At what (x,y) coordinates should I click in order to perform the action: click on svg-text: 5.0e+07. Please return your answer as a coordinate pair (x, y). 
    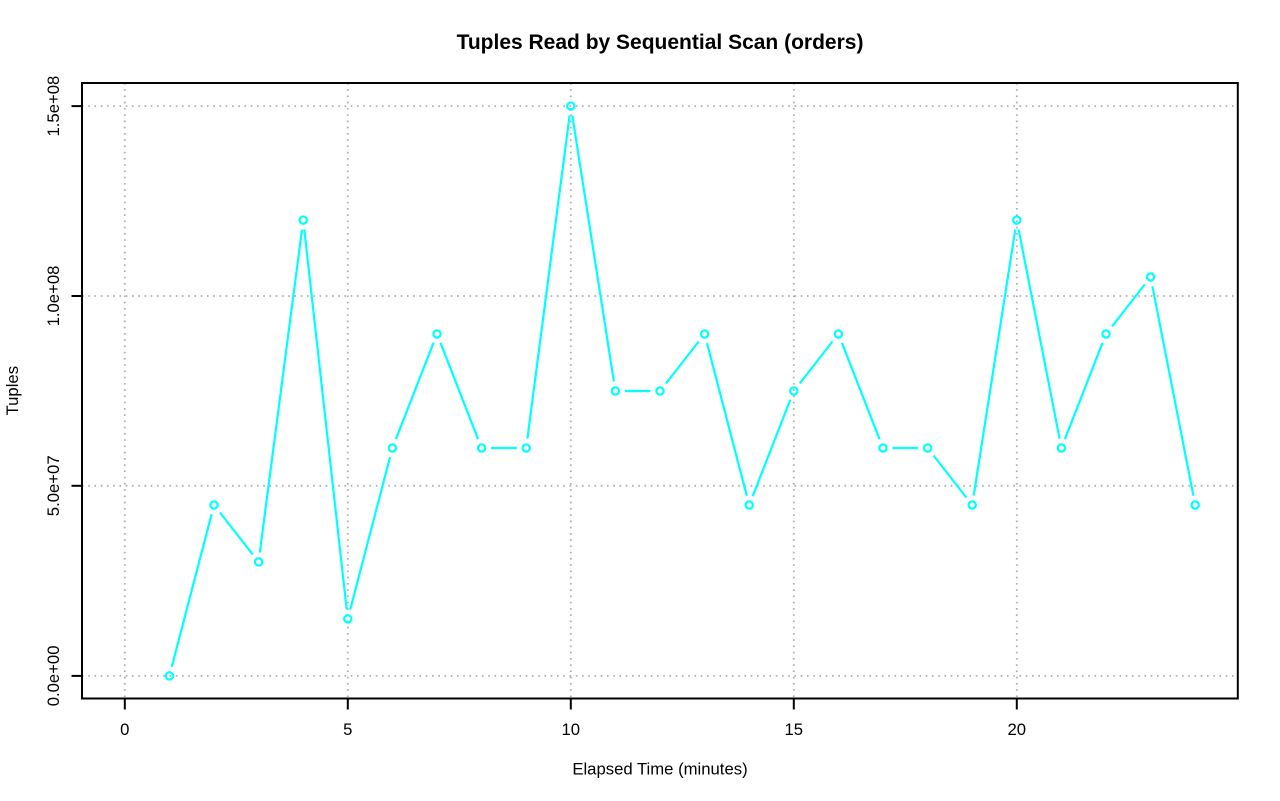
    Looking at the image, I should click on (53, 485).